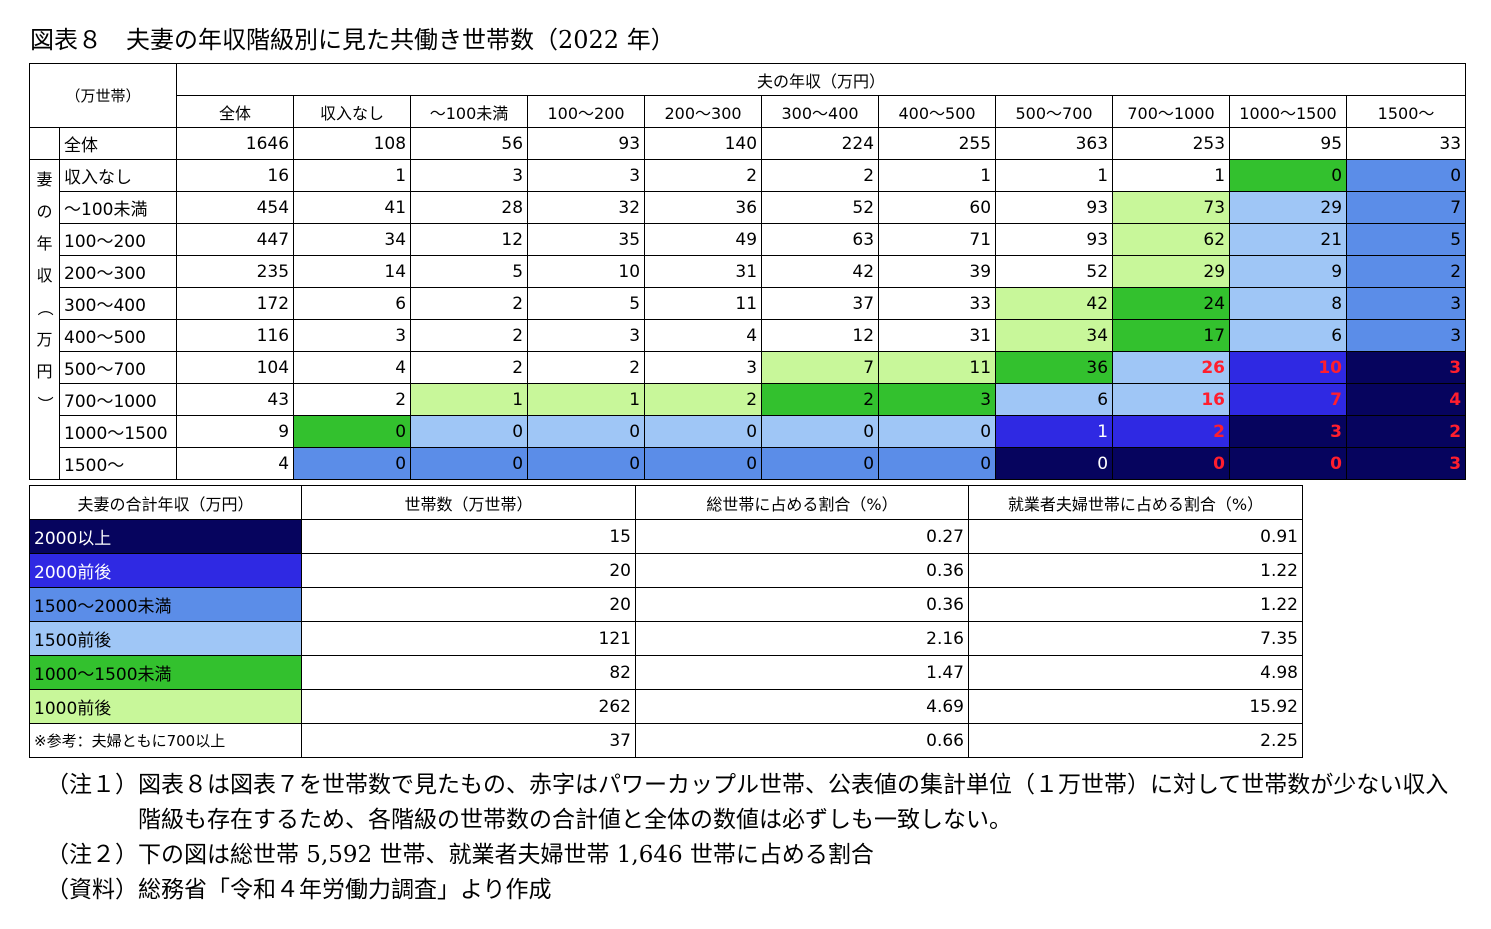  Describe the element at coordinates (802, 706) in the screenshot. I see `share-total-cell: 4.69` at that location.